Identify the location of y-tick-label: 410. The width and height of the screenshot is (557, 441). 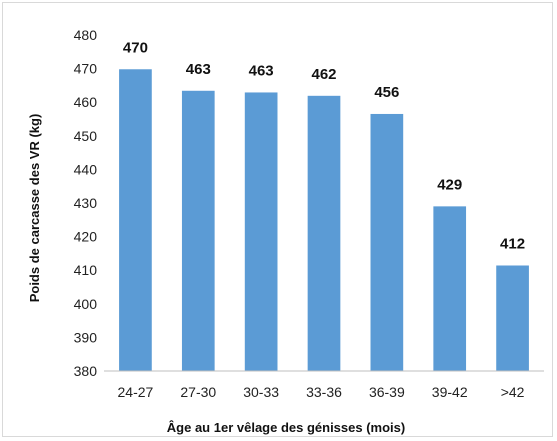
(86, 270).